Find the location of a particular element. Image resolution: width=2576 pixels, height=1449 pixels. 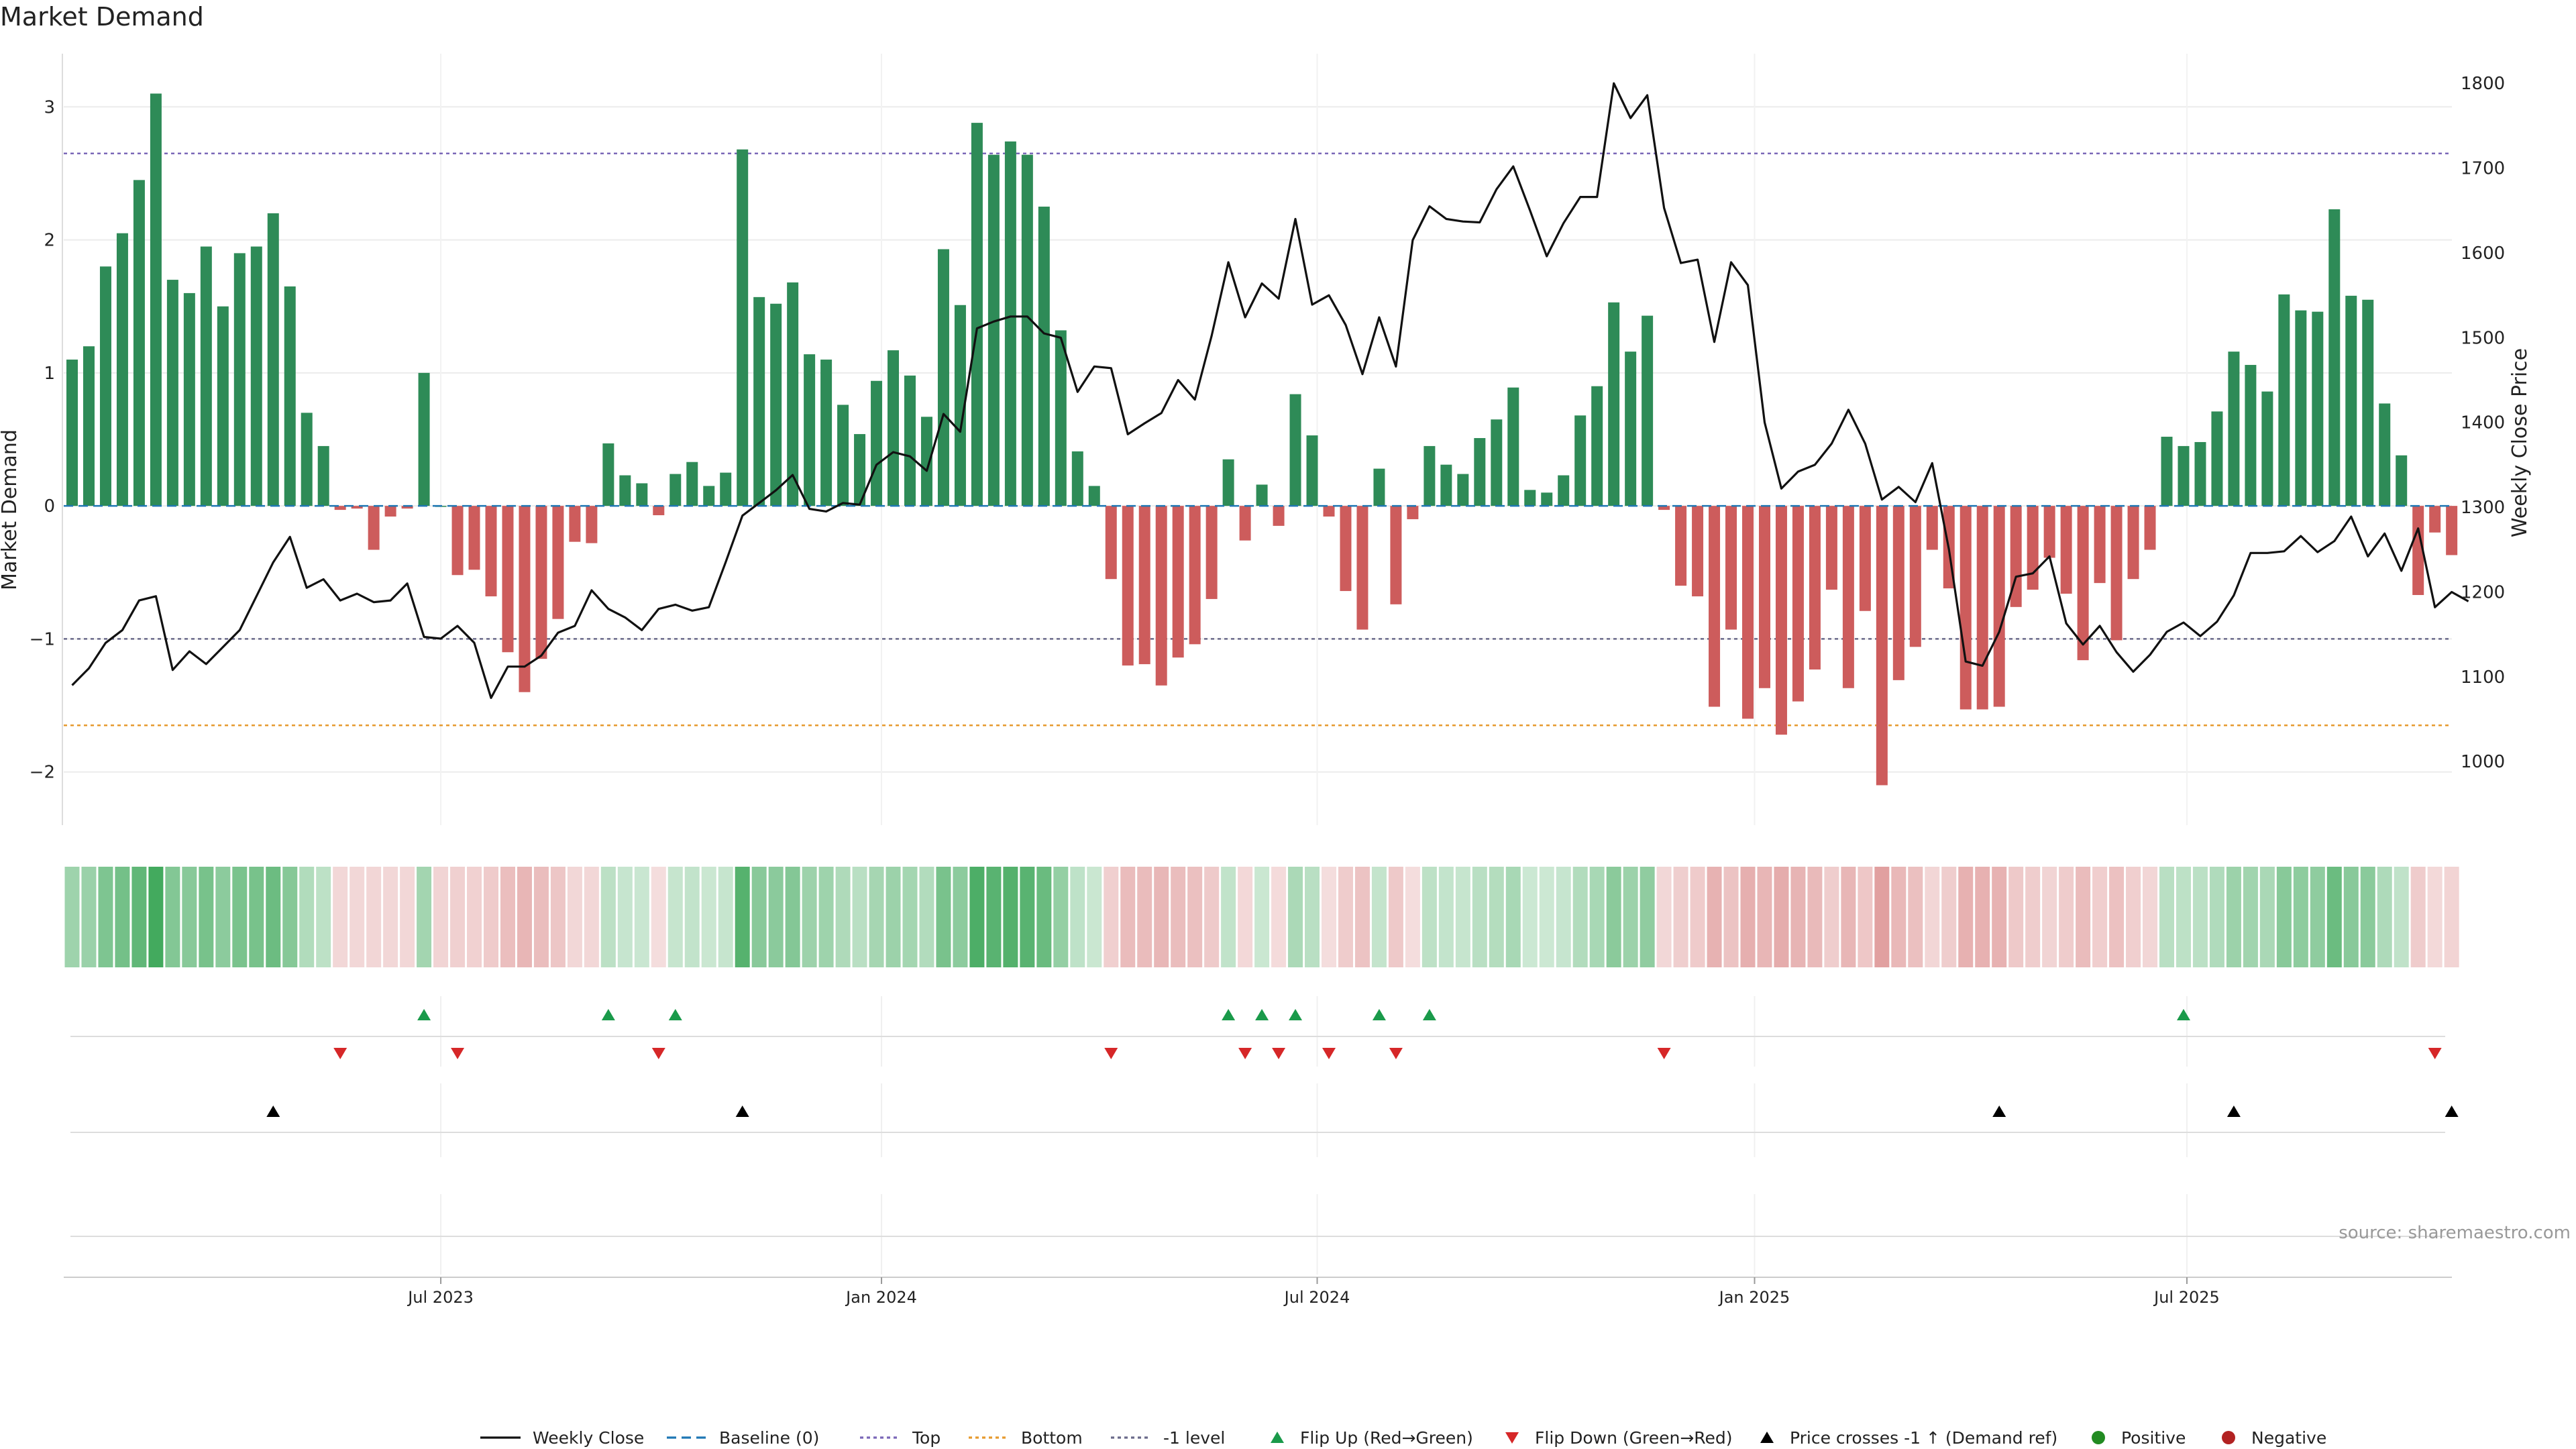

legend-label: Bottom is located at coordinates (1052, 1438).